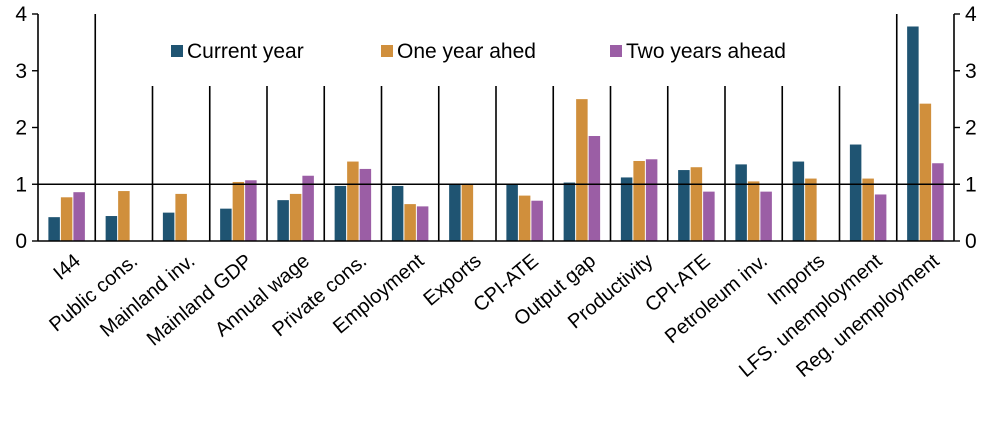  I want to click on left-tick-label: 1, so click(21, 184).